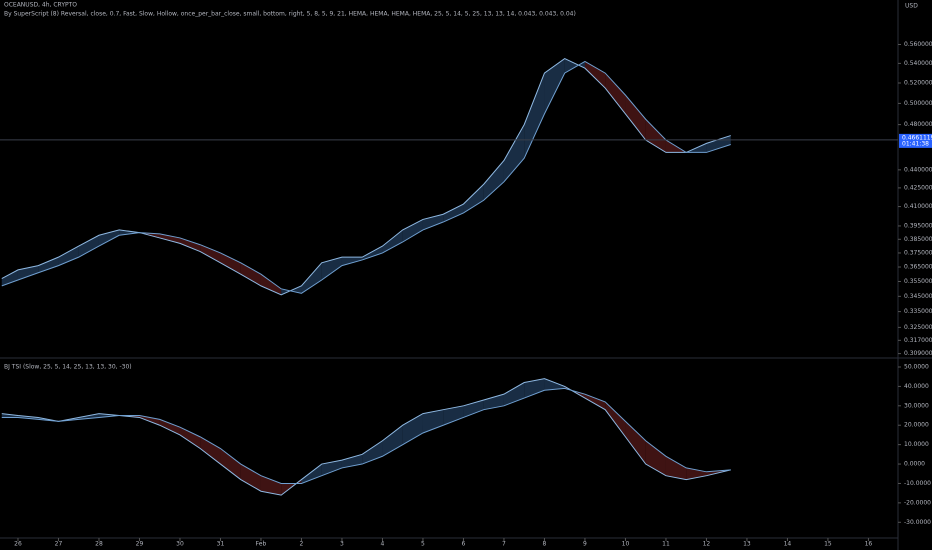  What do you see at coordinates (828, 544) in the screenshot?
I see `x-tick-label: 15` at bounding box center [828, 544].